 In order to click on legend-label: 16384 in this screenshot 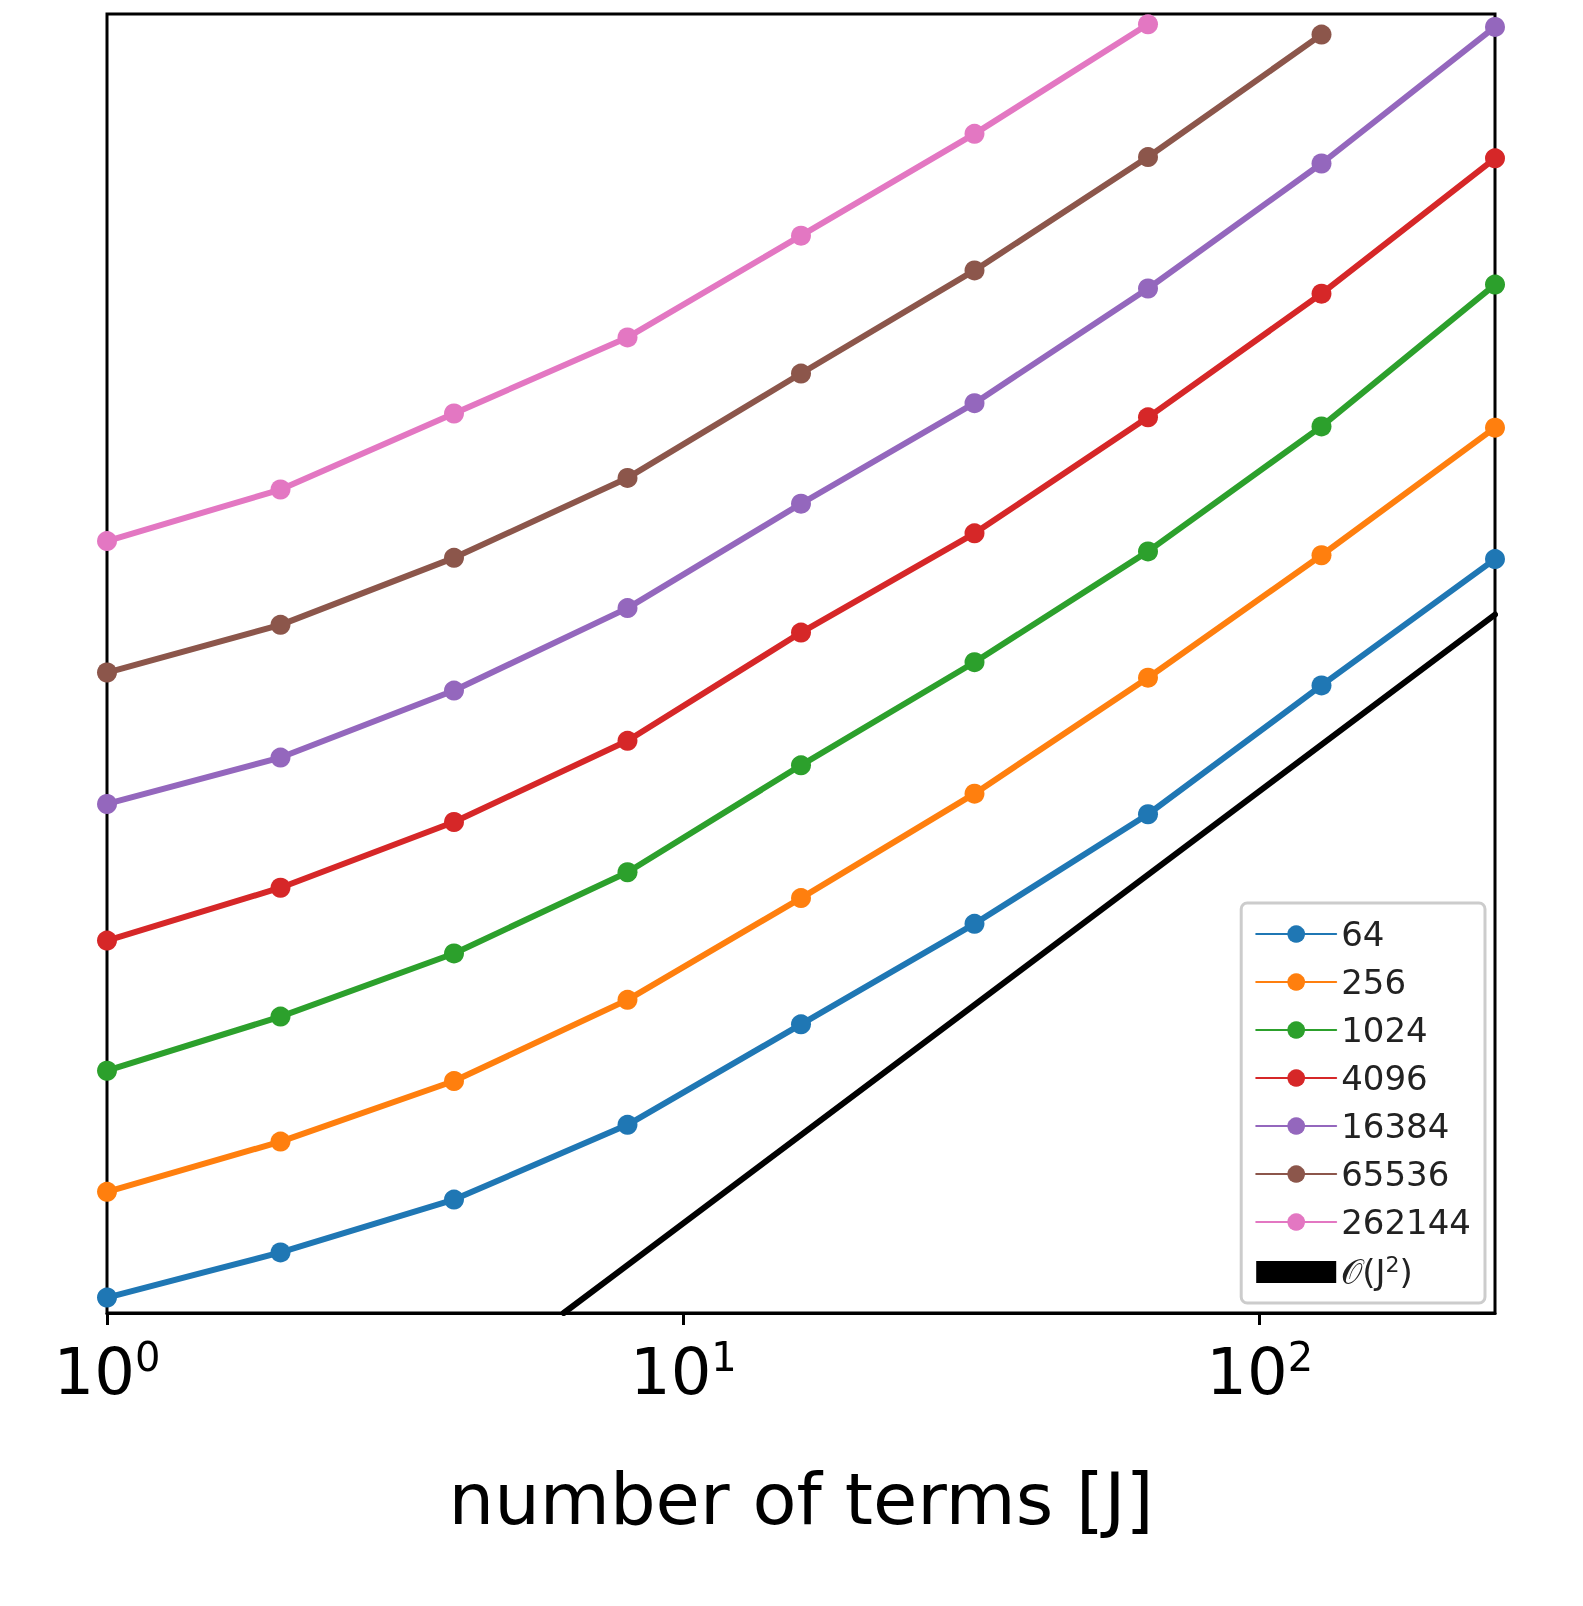, I will do `click(1395, 1126)`.